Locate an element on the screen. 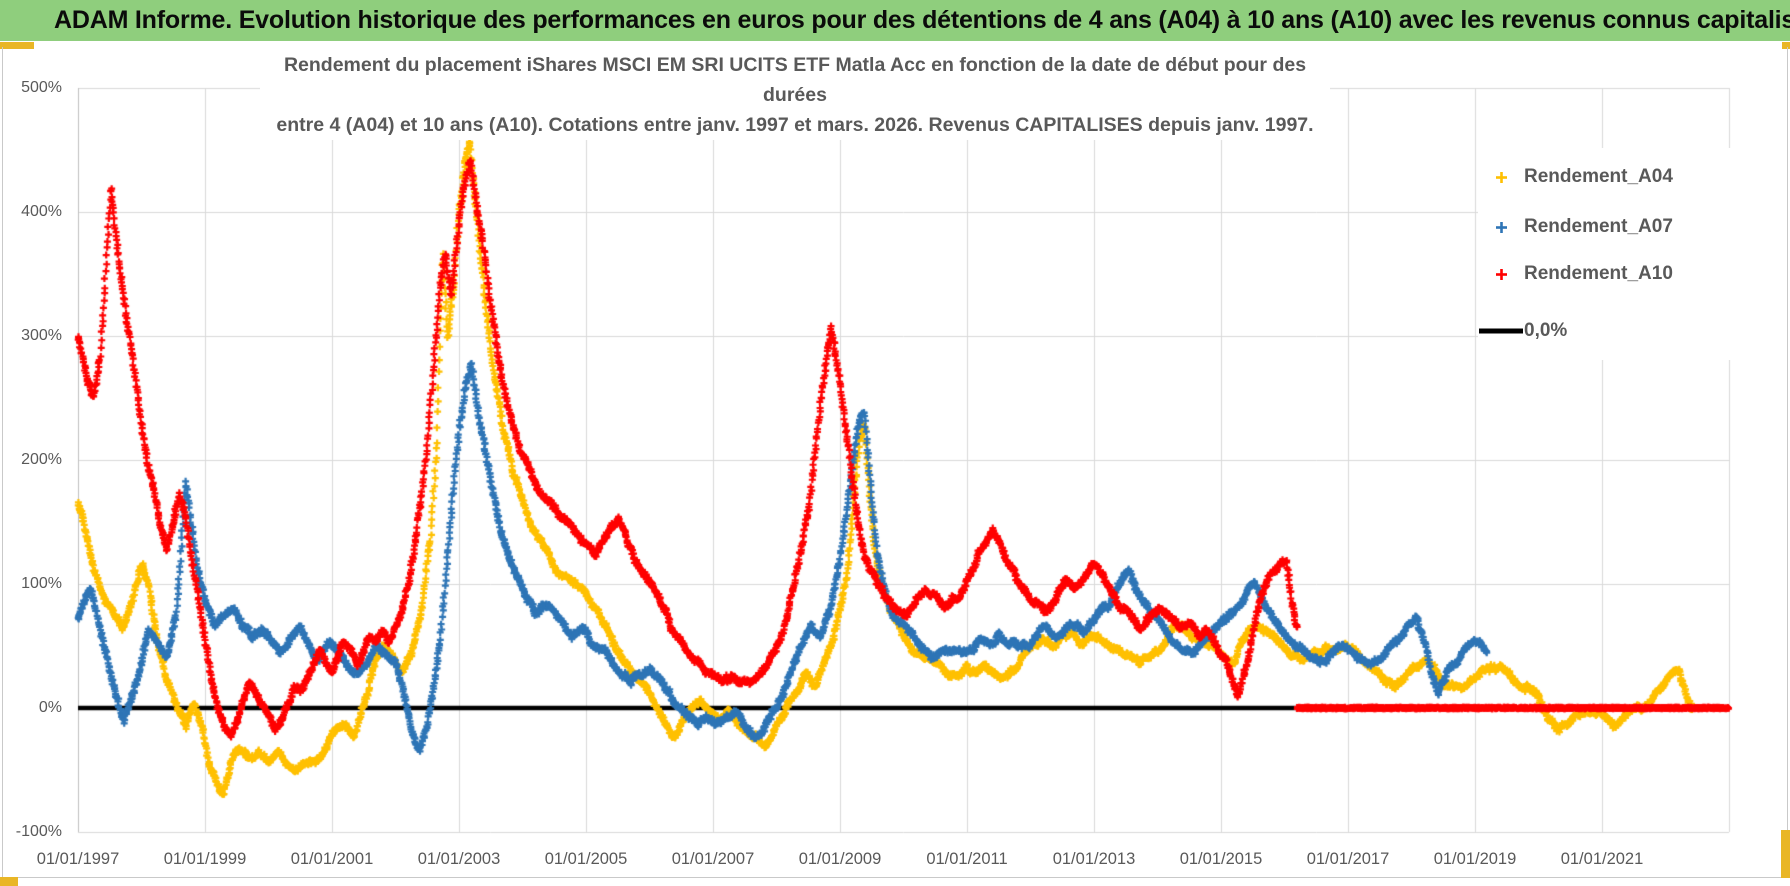 The height and width of the screenshot is (886, 1790). x-tick-label: 01/01/2013 is located at coordinates (1094, 859).